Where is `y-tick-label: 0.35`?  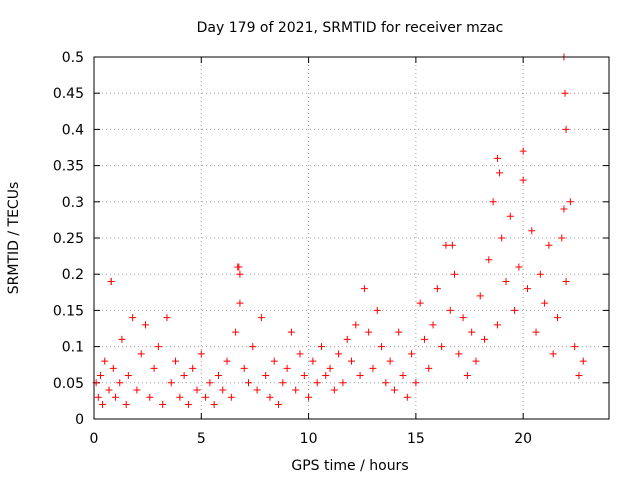
y-tick-label: 0.35 is located at coordinates (68, 167).